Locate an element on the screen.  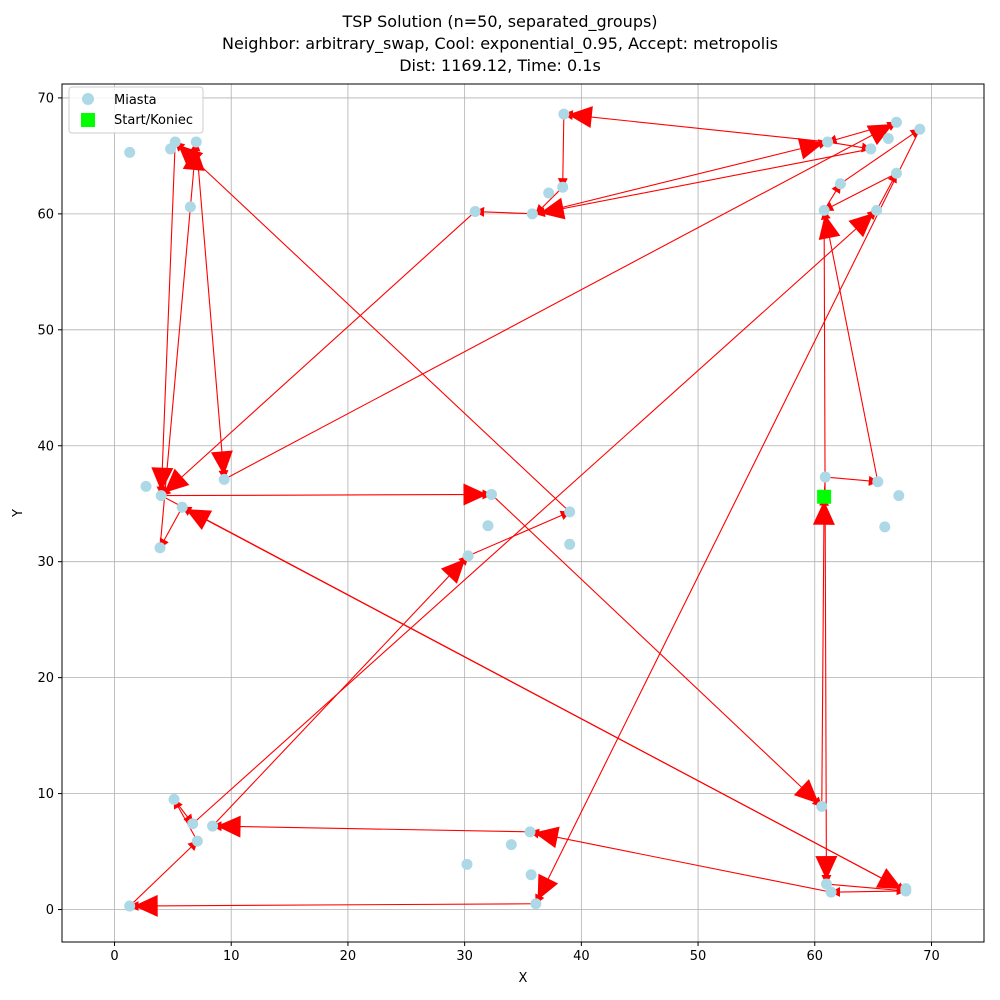
chart-title-line-1: TSP Solution (n=50, separated_groups) is located at coordinates (500, 21).